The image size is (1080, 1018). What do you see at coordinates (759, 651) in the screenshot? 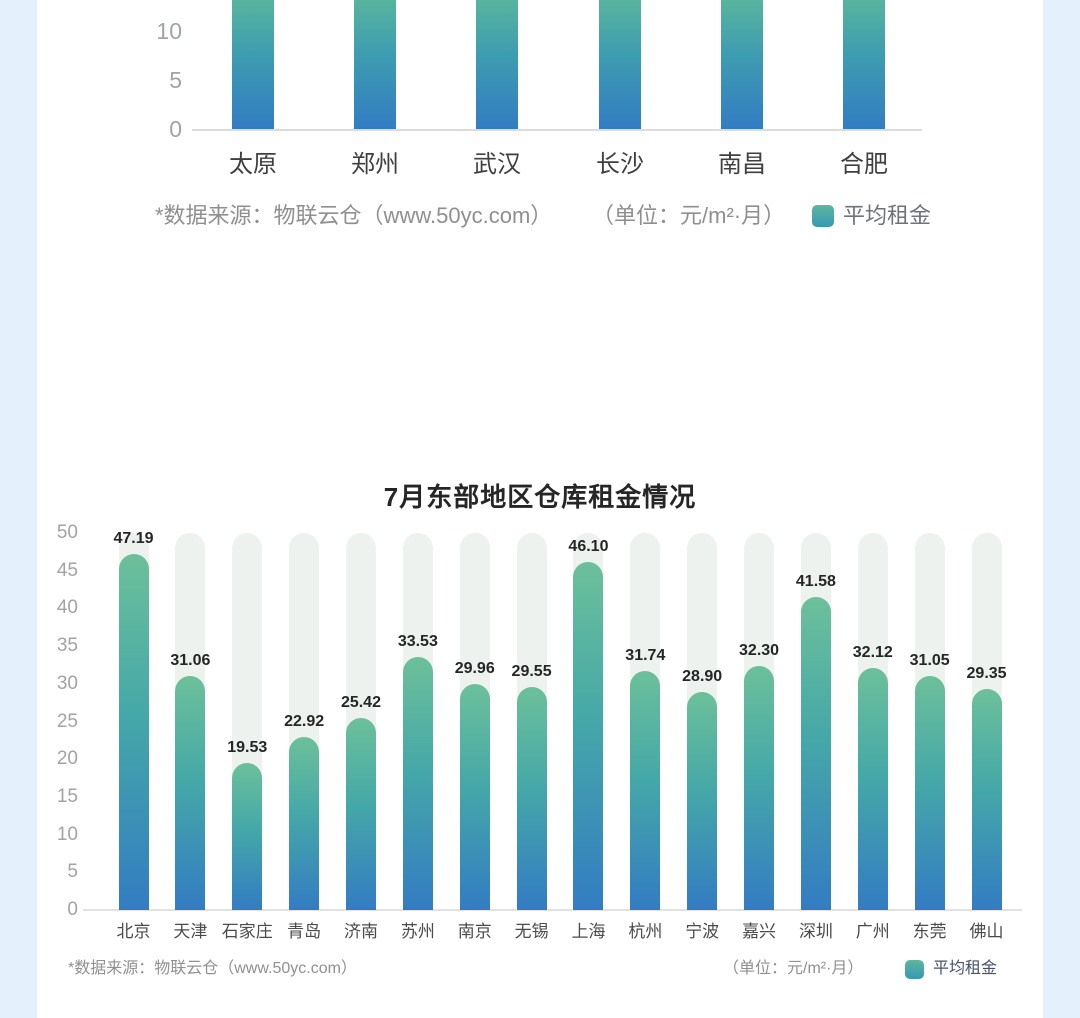
I see `bar-value-嘉兴: 32.30` at bounding box center [759, 651].